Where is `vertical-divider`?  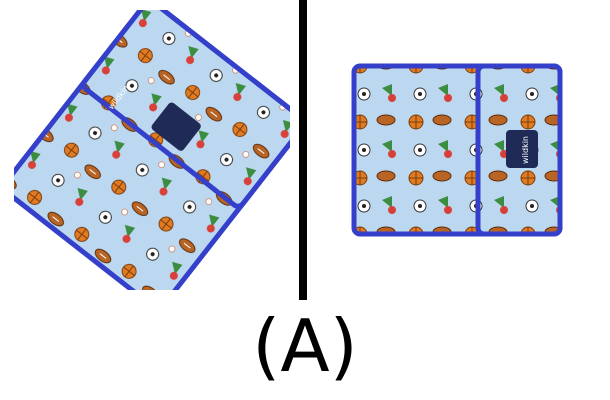
vertical-divider is located at coordinates (303, 150).